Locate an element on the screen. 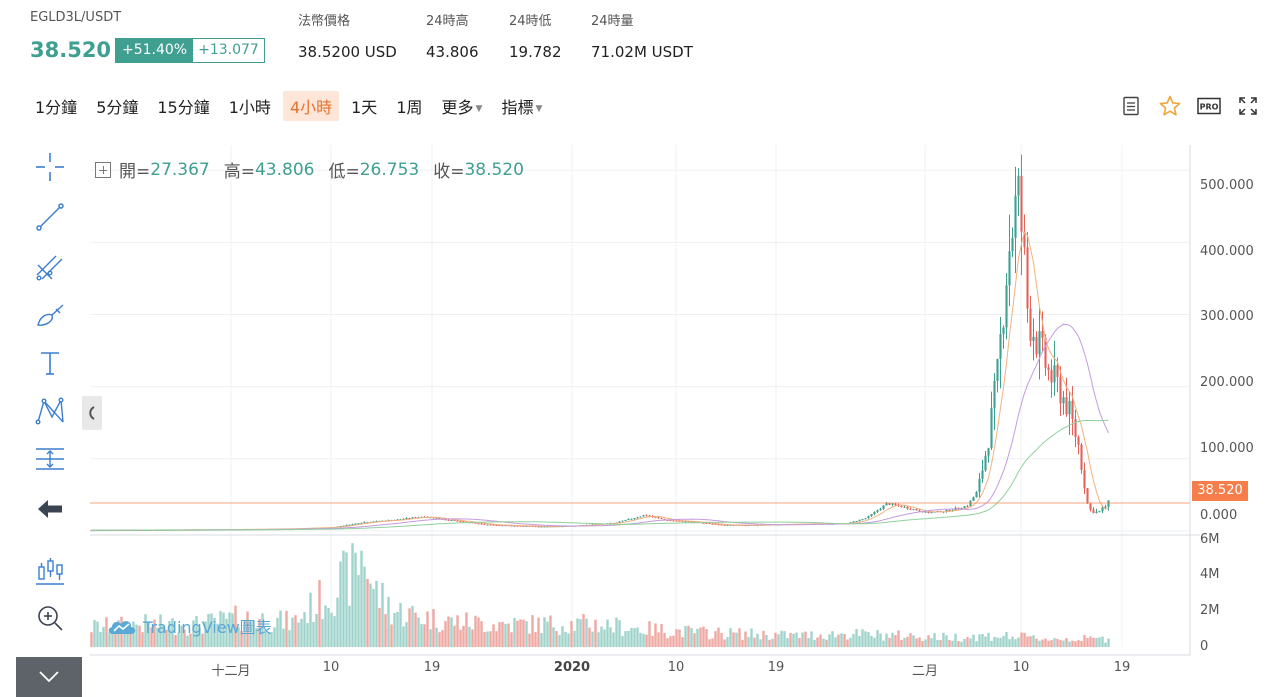 This screenshot has height=697, width=1279. trendline-icon is located at coordinates (50, 217).